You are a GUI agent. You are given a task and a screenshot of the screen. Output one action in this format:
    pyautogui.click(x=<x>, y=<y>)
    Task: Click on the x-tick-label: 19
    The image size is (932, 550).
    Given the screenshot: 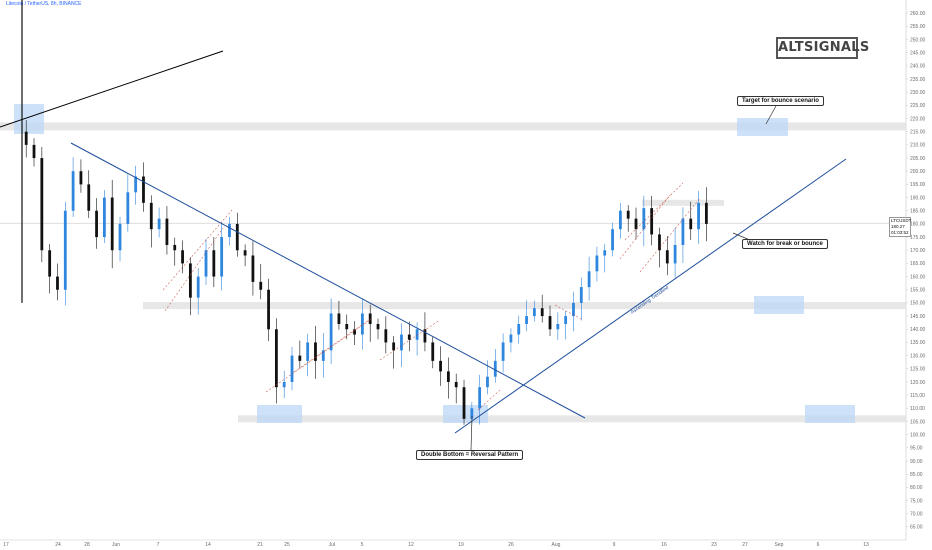 What is the action you would take?
    pyautogui.click(x=461, y=545)
    